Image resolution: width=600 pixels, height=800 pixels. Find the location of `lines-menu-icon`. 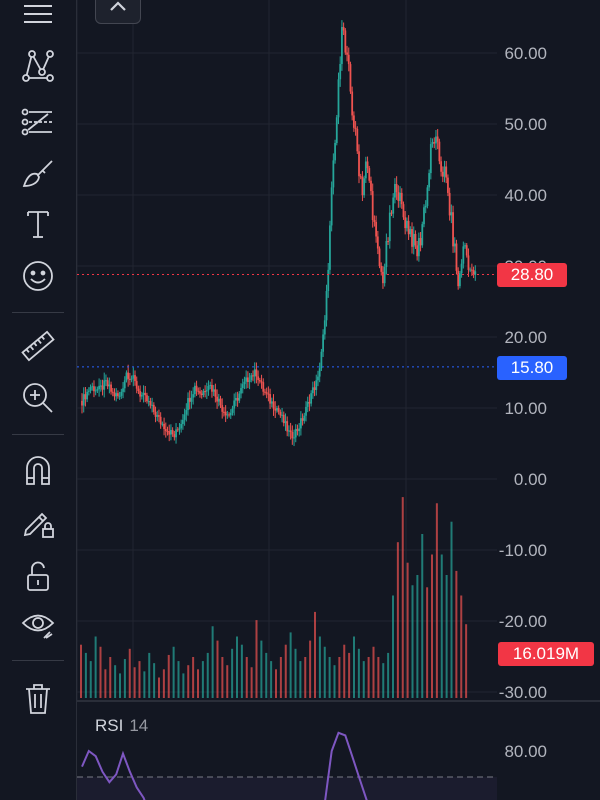

lines-menu-icon is located at coordinates (38, 17).